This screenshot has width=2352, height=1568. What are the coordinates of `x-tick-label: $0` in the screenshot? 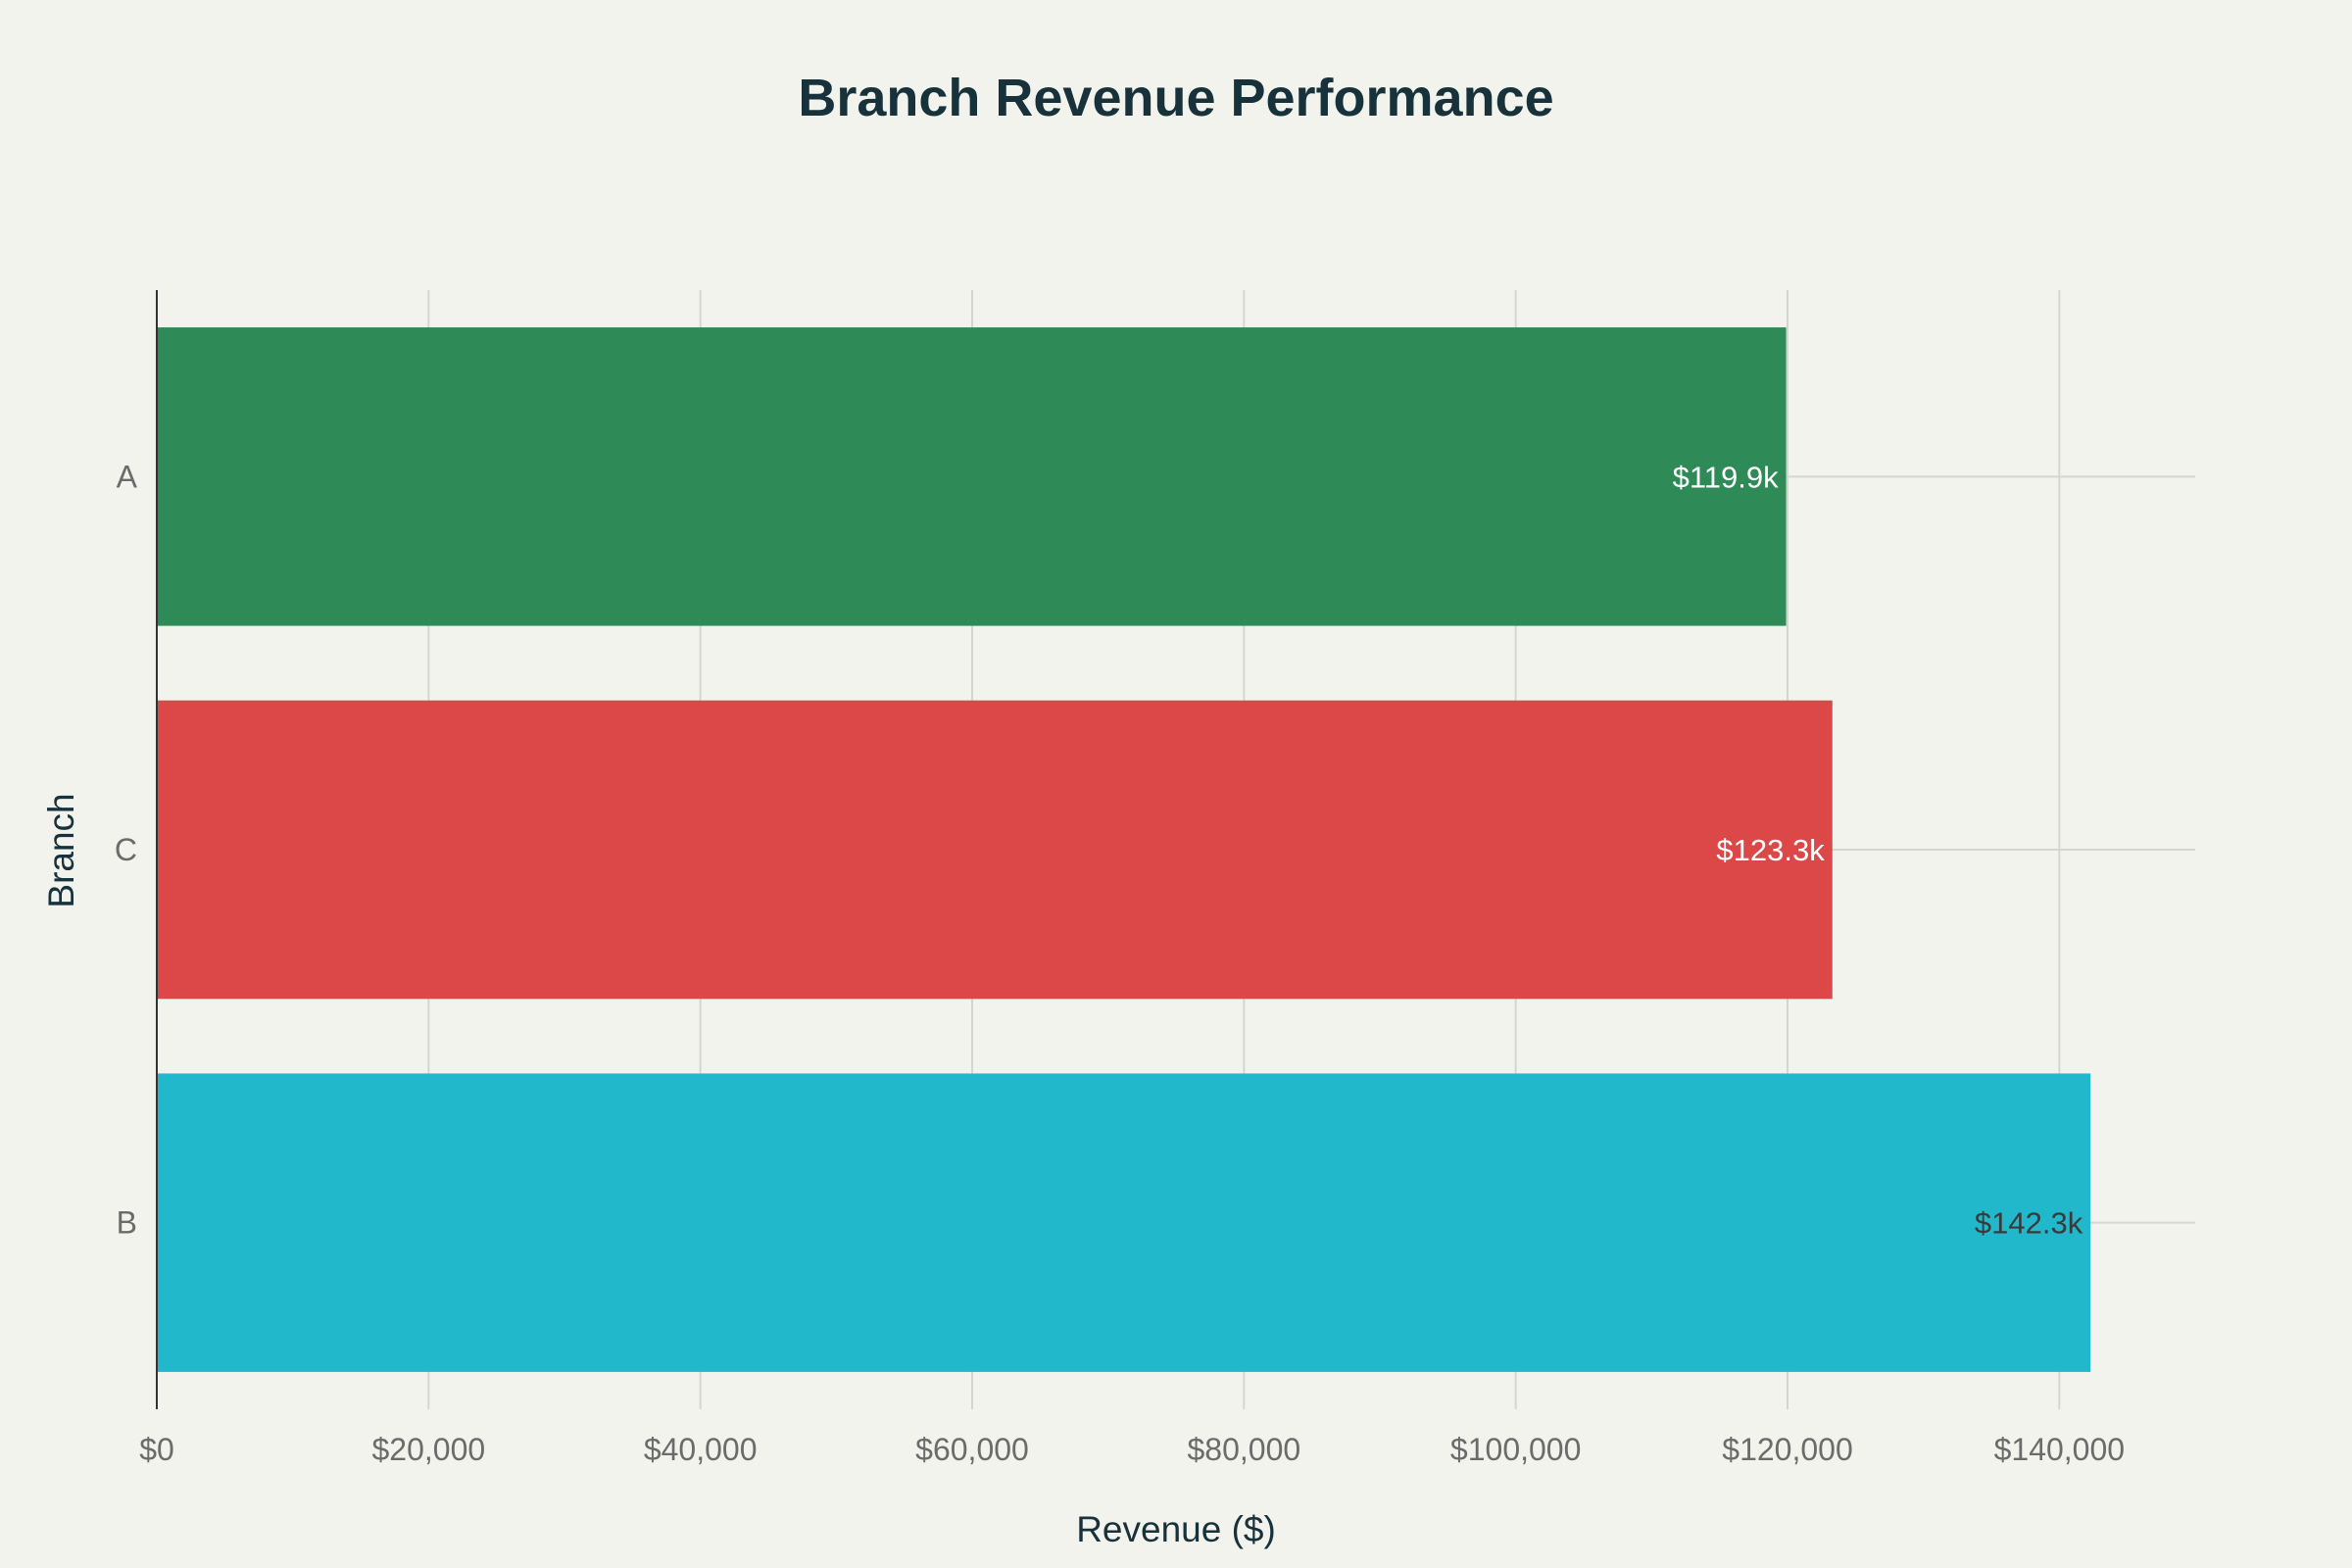 It's located at (156, 1449).